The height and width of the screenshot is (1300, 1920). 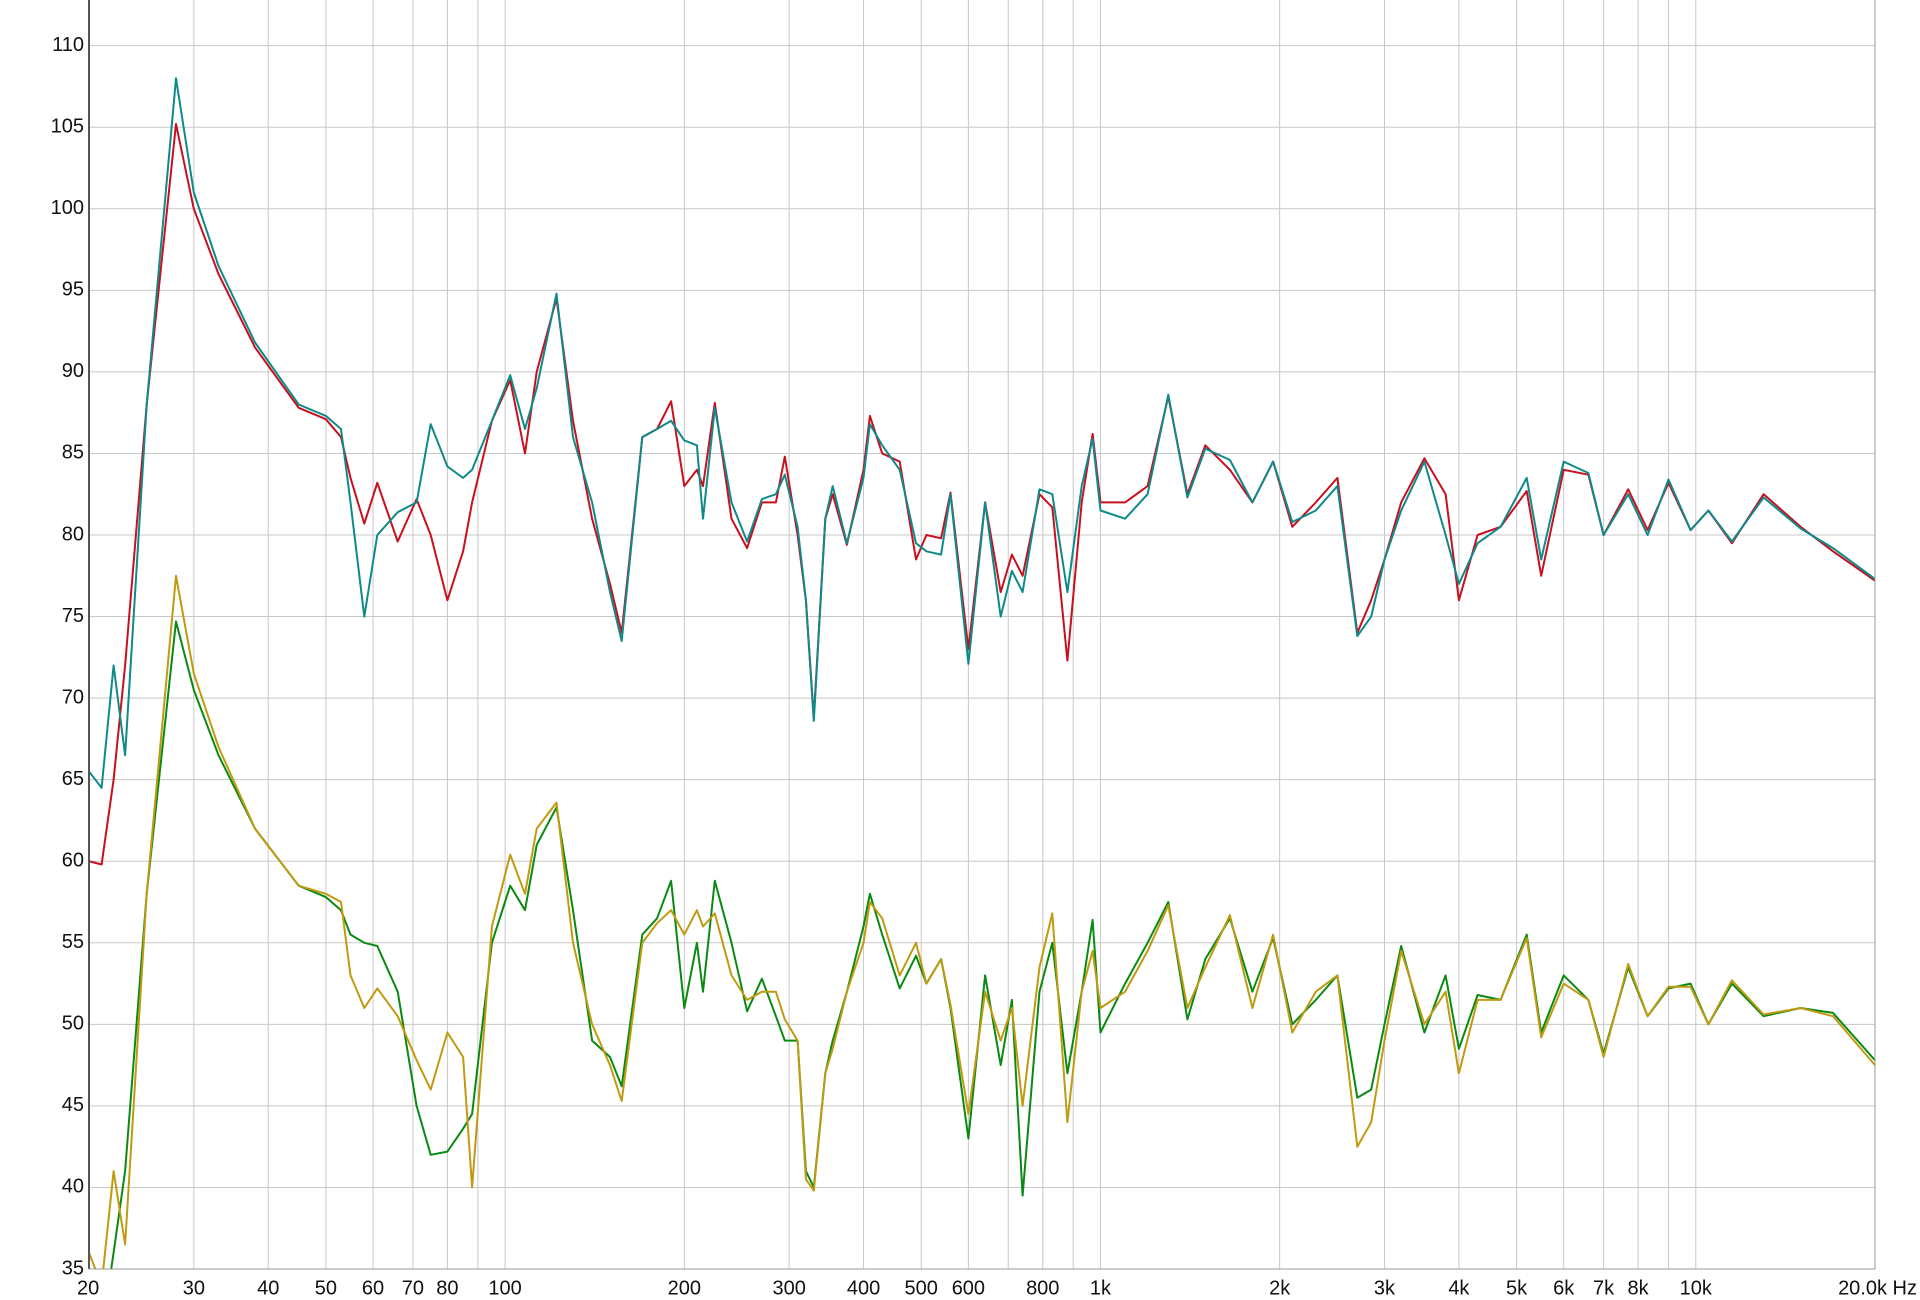 I want to click on x-tick-label: 20.0k Hz, so click(x=1877, y=1288).